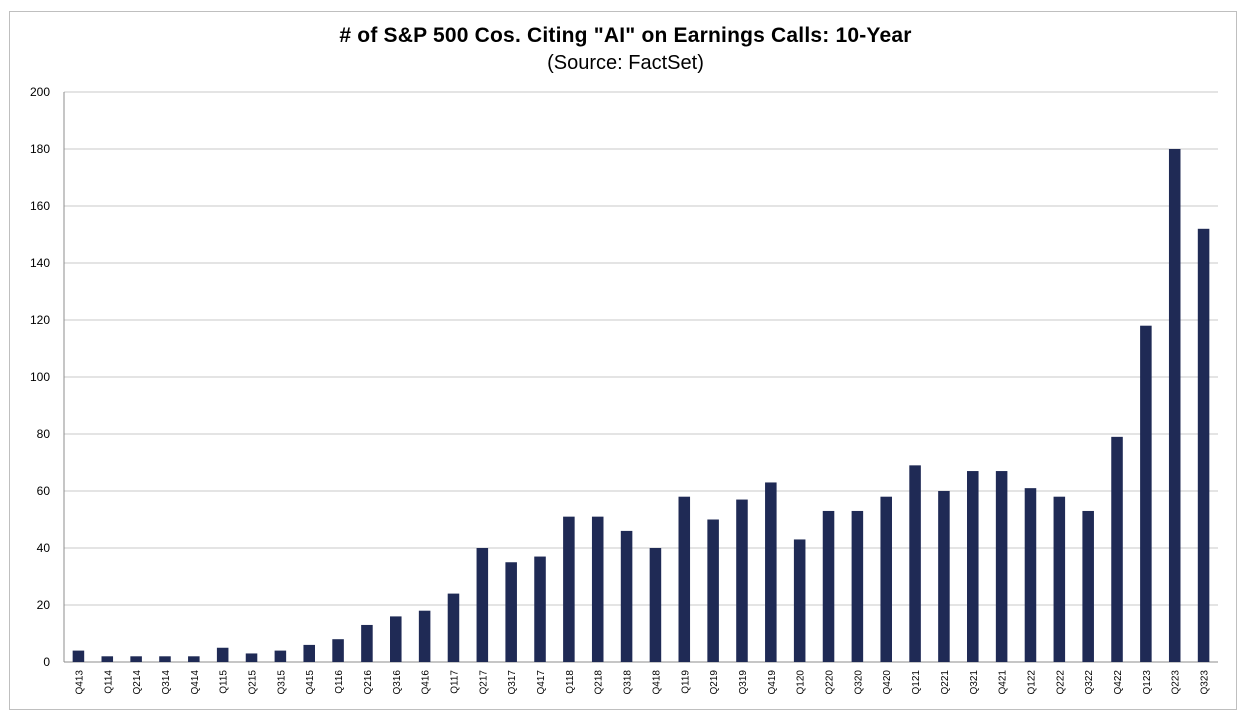  Describe the element at coordinates (1118, 682) in the screenshot. I see `x-tick-label: Q422` at that location.